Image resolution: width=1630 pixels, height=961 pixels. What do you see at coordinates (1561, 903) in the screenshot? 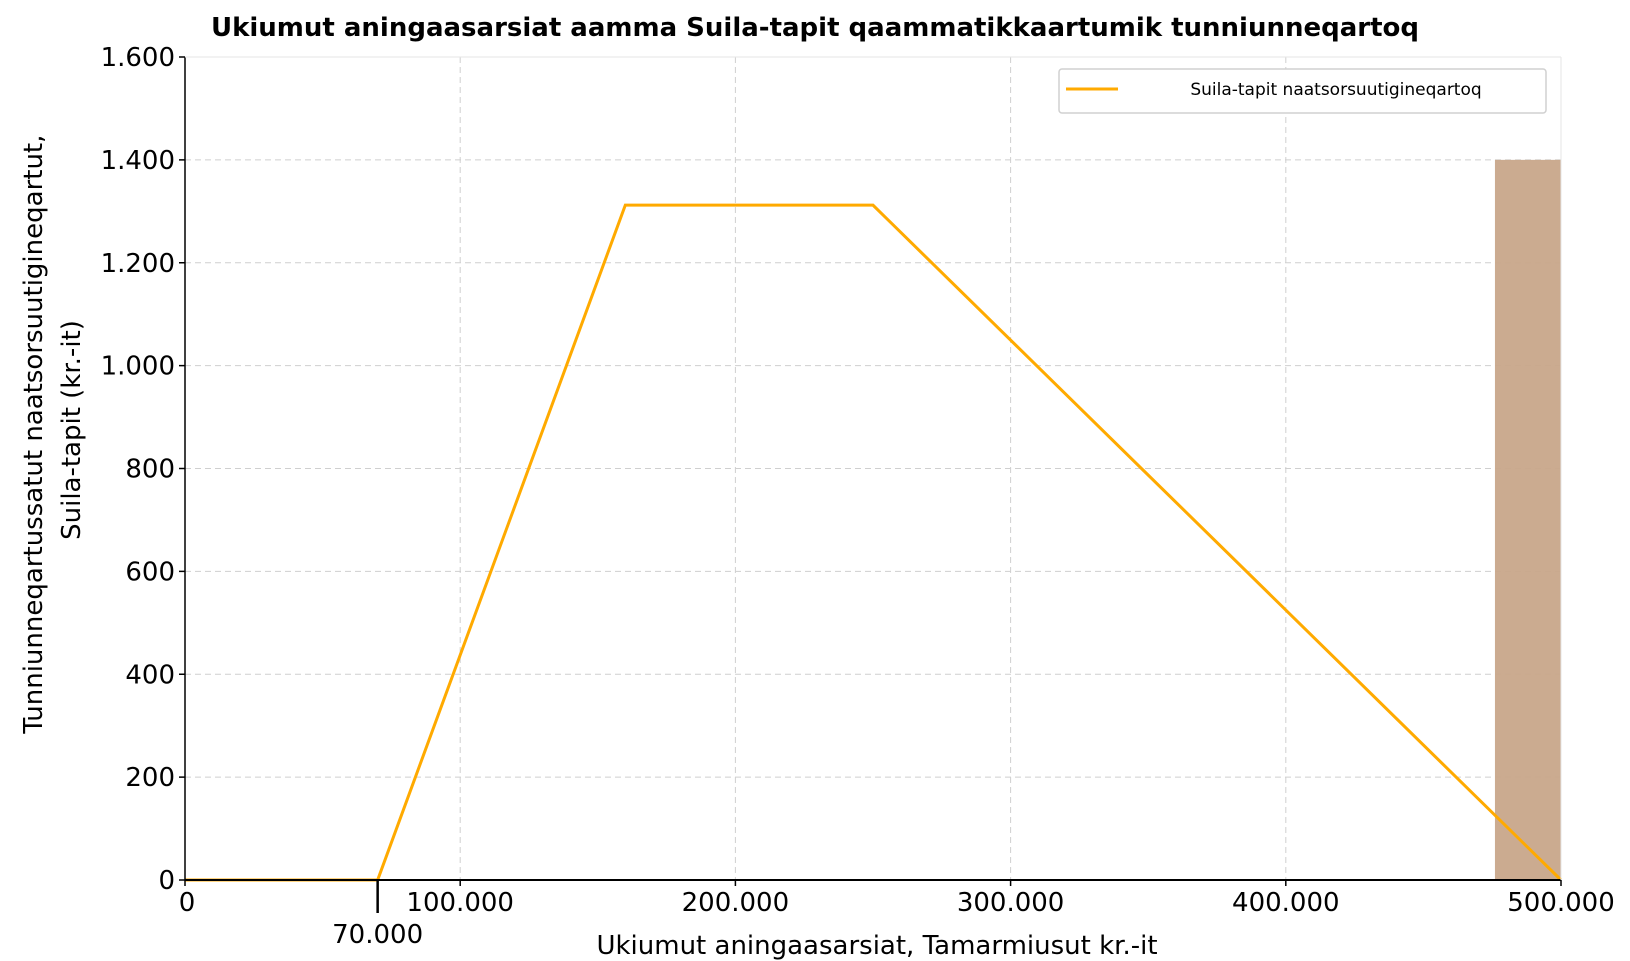
I see `x-tick-label: 500.000` at bounding box center [1561, 903].